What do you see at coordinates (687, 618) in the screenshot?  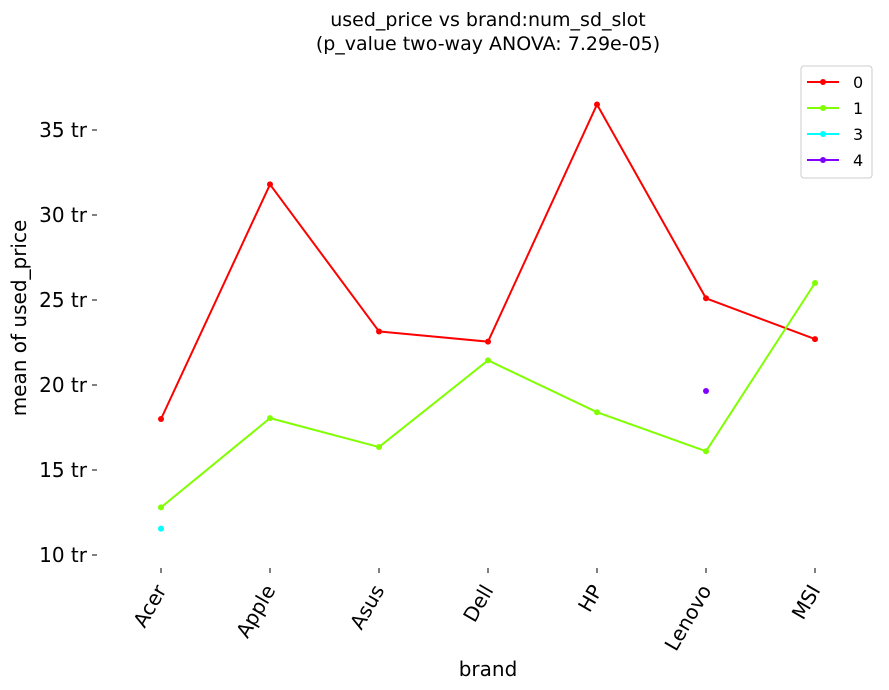 I see `x-tick-label: Lenovo` at bounding box center [687, 618].